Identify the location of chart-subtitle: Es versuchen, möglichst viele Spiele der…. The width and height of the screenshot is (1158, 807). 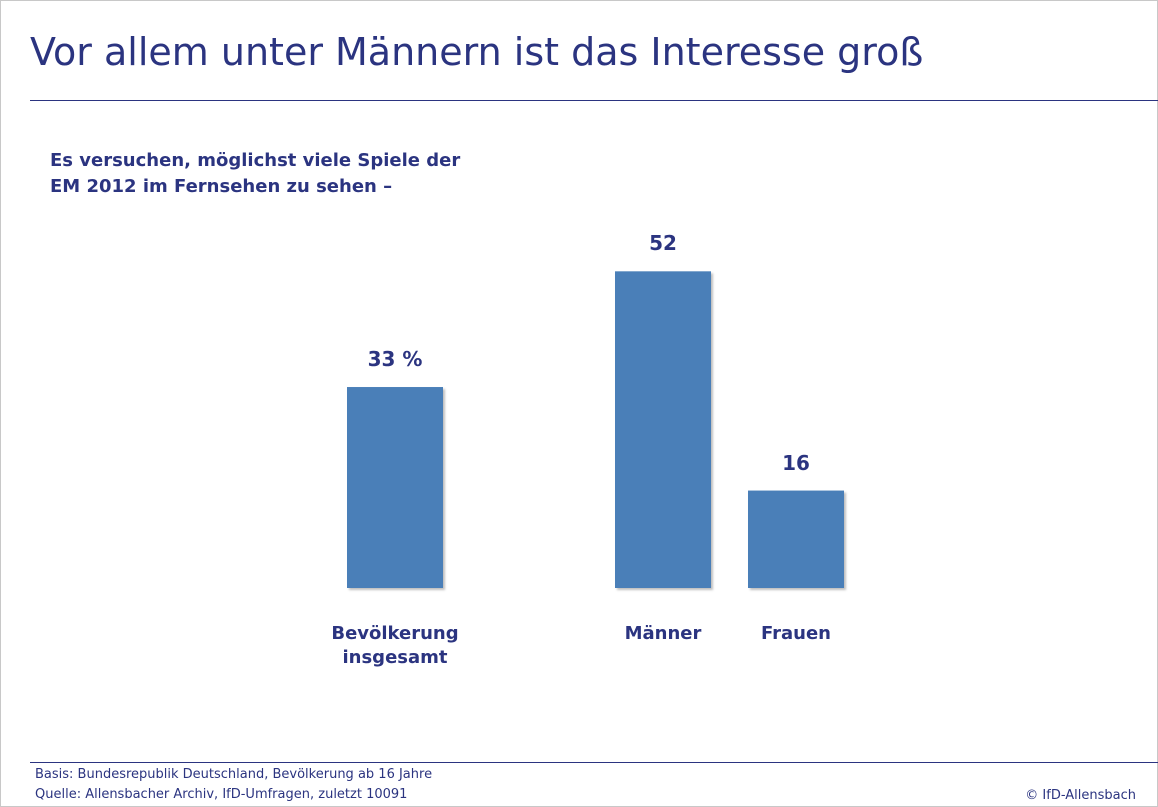
(255, 173).